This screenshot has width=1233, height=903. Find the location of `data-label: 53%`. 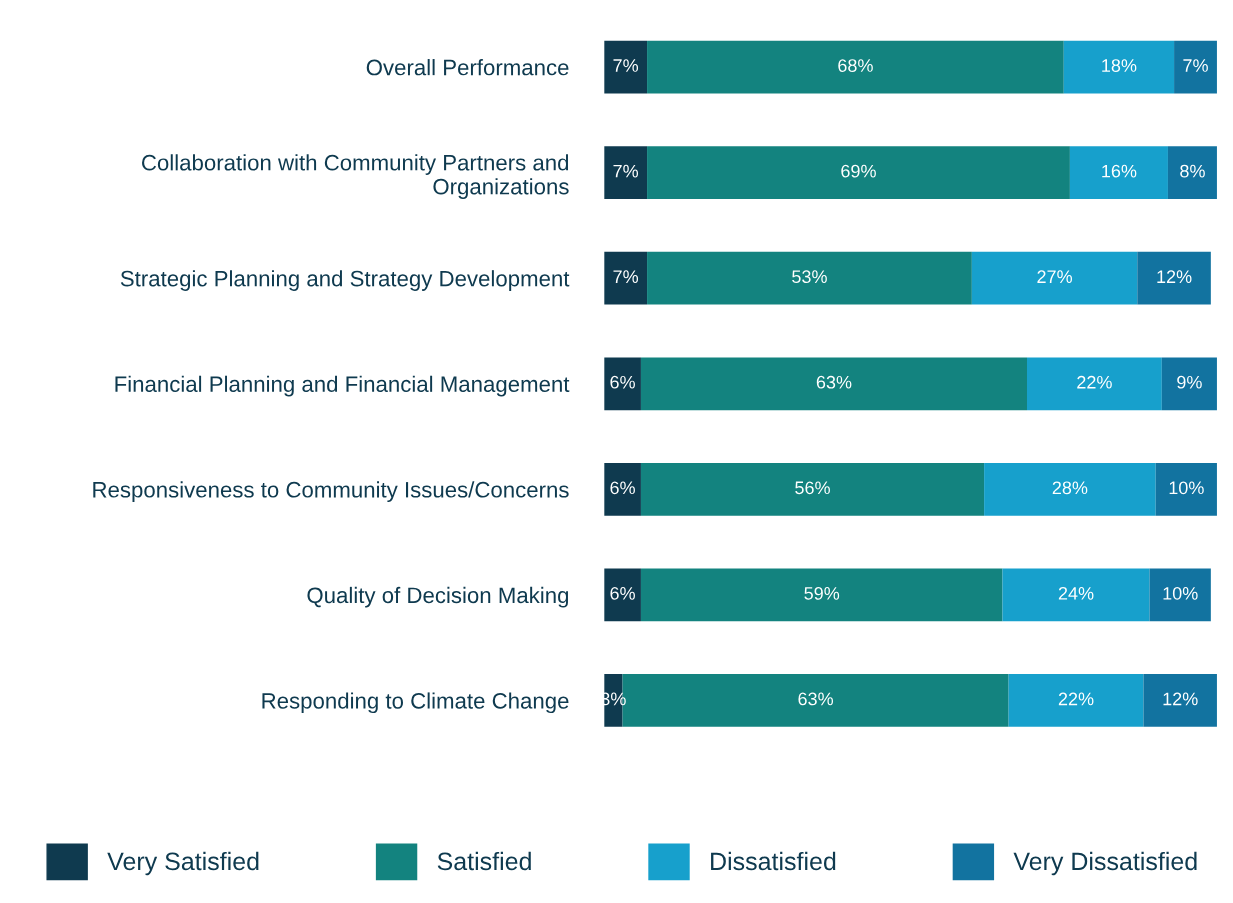

data-label: 53% is located at coordinates (809, 277).